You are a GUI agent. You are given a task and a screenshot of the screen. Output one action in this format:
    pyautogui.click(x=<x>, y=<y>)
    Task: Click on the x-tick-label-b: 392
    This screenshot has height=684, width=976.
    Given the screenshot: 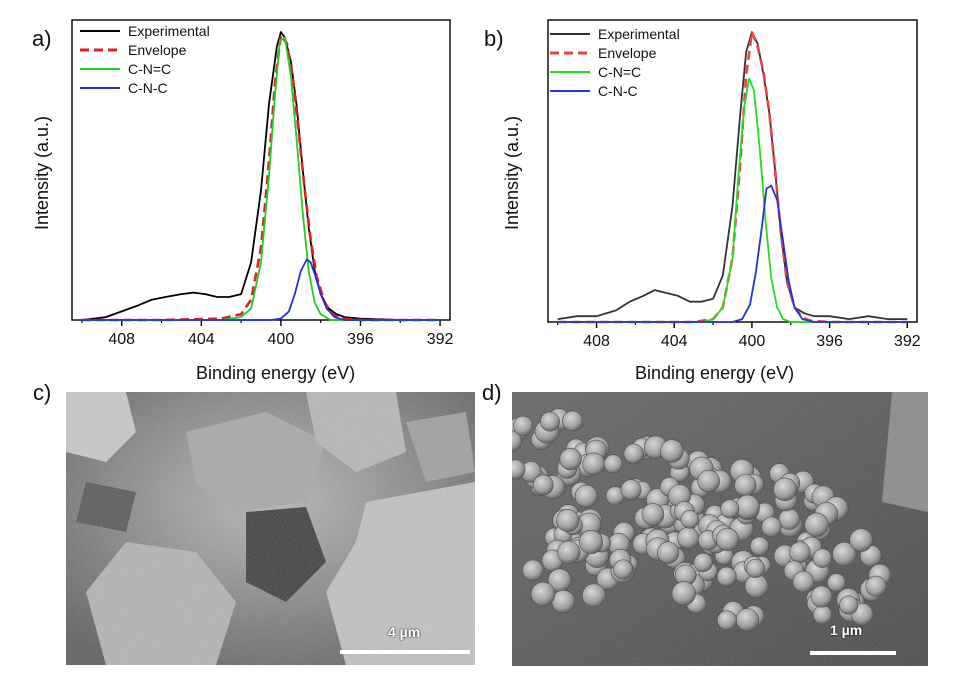 What is the action you would take?
    pyautogui.click(x=907, y=341)
    